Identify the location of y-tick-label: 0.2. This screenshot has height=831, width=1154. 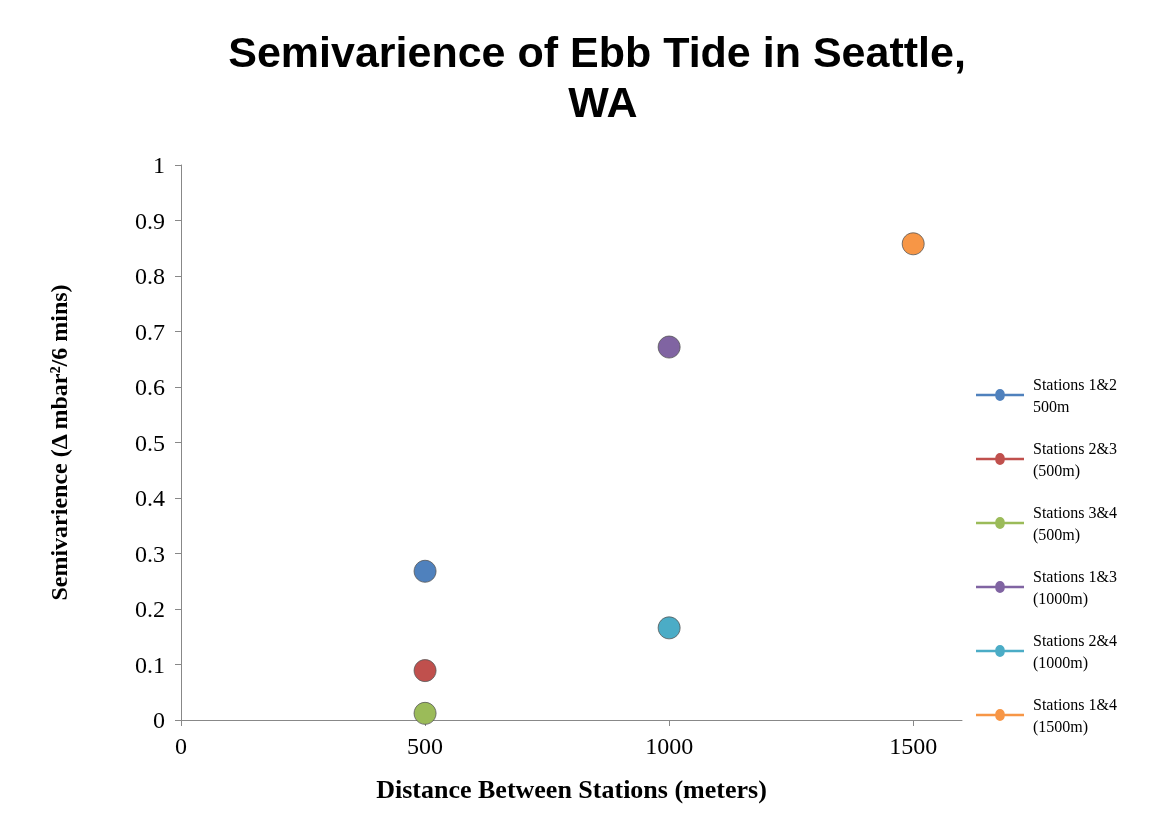
(150, 609).